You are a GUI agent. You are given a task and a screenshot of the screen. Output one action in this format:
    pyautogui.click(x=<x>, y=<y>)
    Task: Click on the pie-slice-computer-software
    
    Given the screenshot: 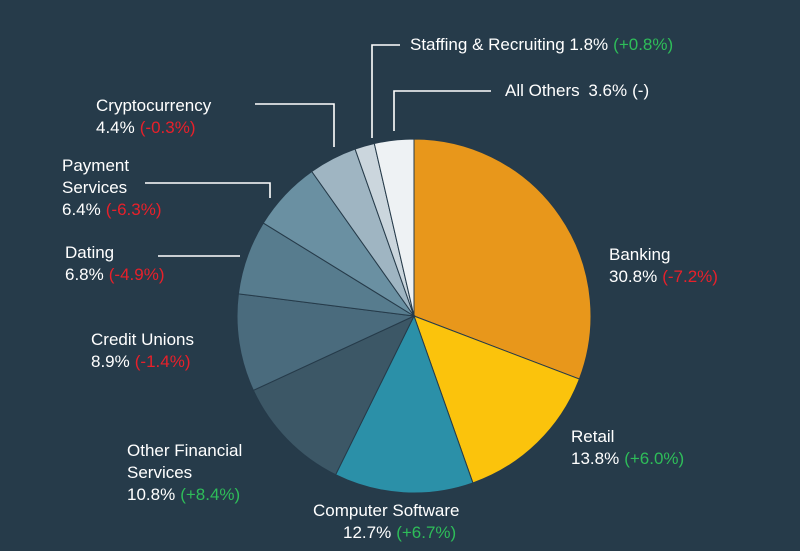 What is the action you would take?
    pyautogui.click(x=404, y=404)
    